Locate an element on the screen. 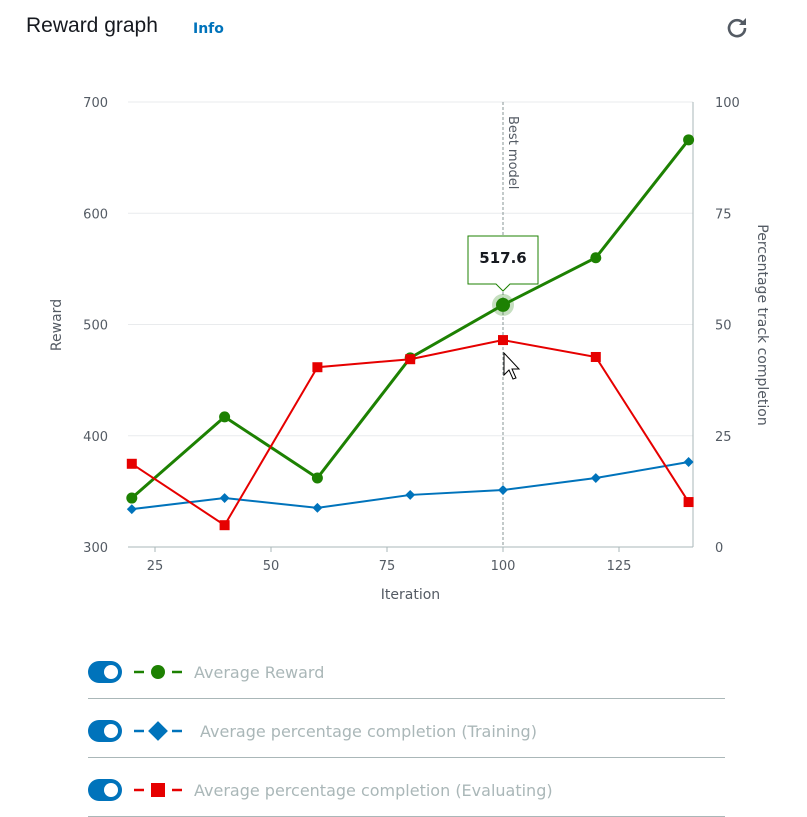 Image resolution: width=807 pixels, height=817 pixels. y2-tick-label: 0 is located at coordinates (719, 548).